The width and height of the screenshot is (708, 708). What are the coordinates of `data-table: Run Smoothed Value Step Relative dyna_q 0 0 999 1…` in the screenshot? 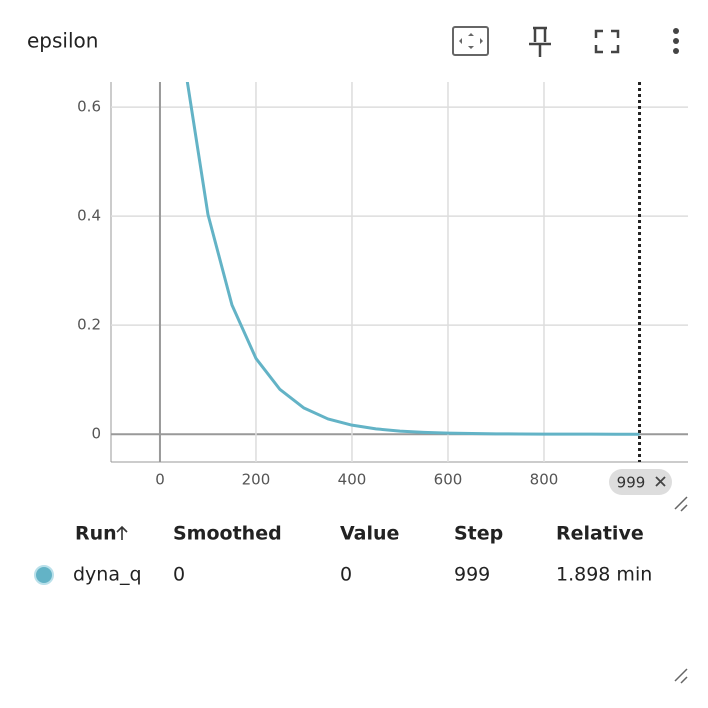 It's located at (343, 554).